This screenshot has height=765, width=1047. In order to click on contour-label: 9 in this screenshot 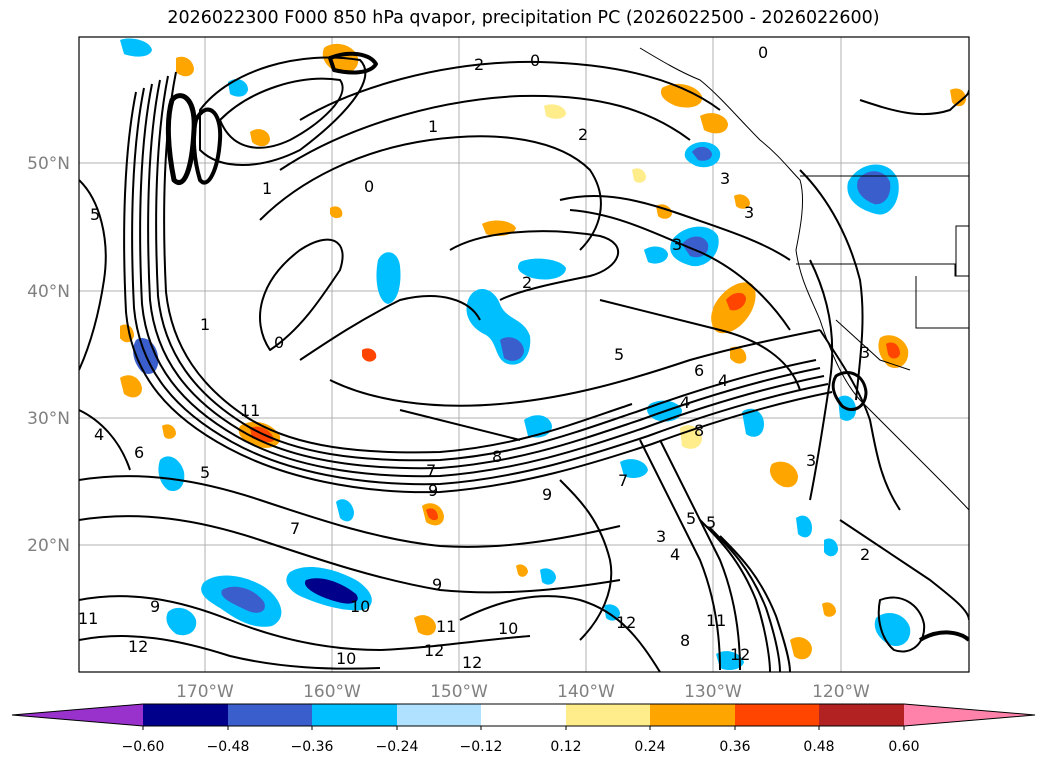, I will do `click(547, 494)`.